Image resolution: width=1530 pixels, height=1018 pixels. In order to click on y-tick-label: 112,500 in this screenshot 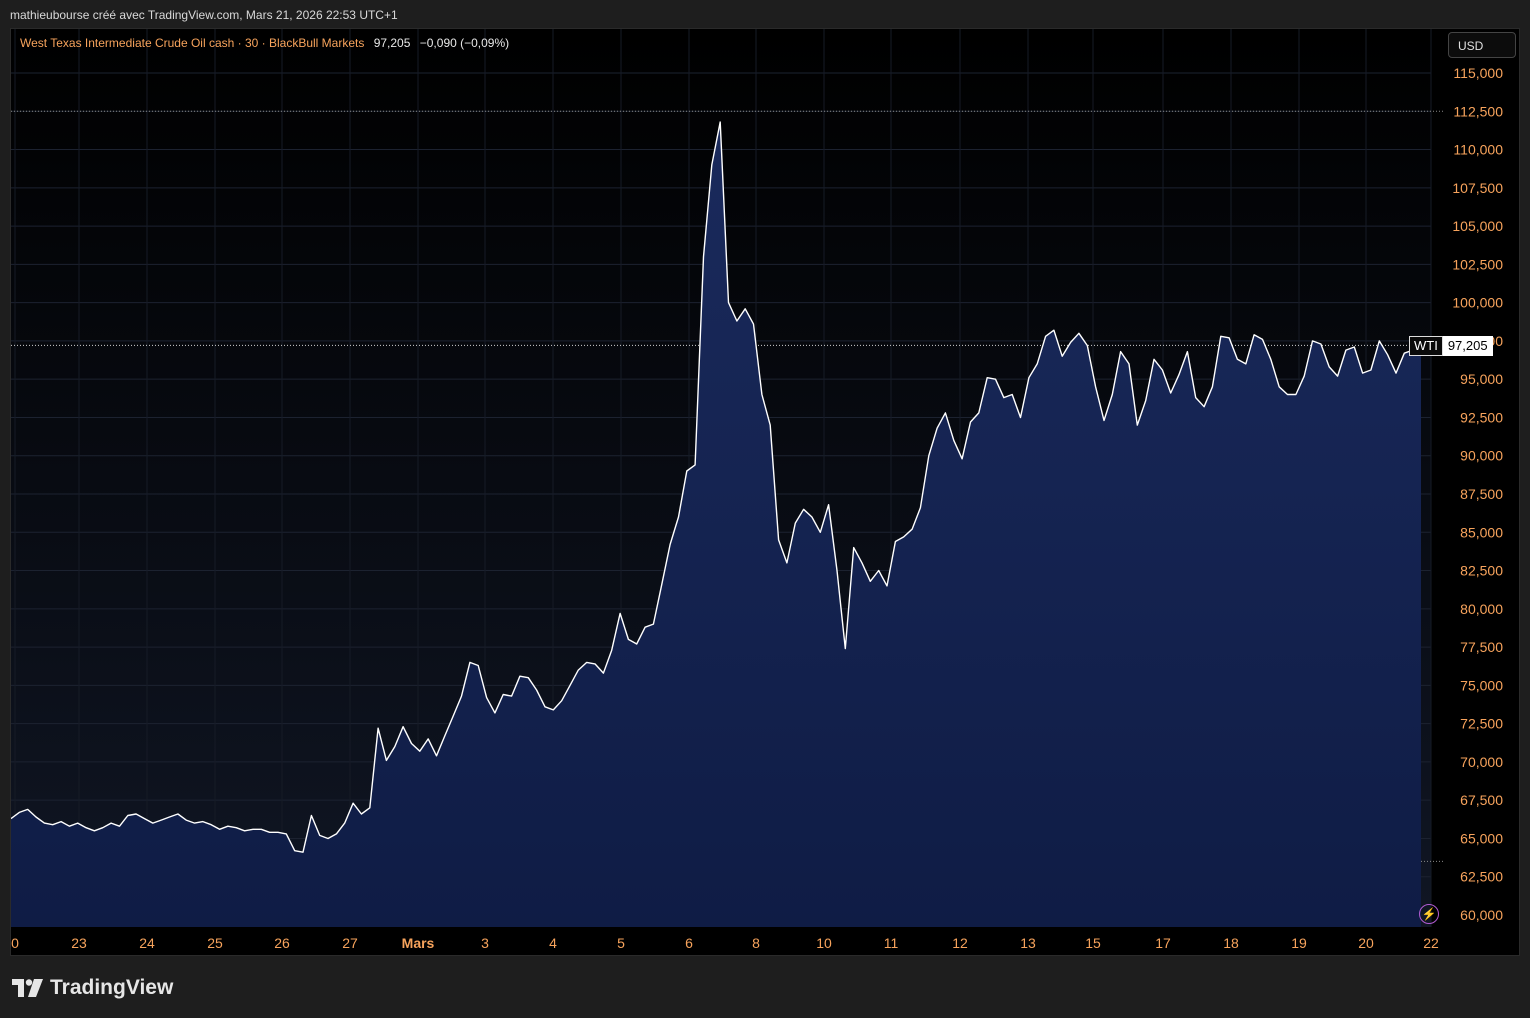, I will do `click(1478, 111)`.